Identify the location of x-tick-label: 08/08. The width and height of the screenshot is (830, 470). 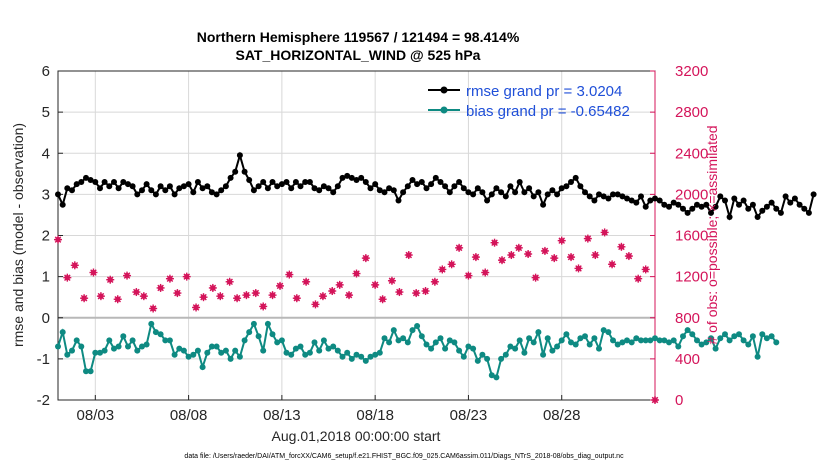
(189, 415).